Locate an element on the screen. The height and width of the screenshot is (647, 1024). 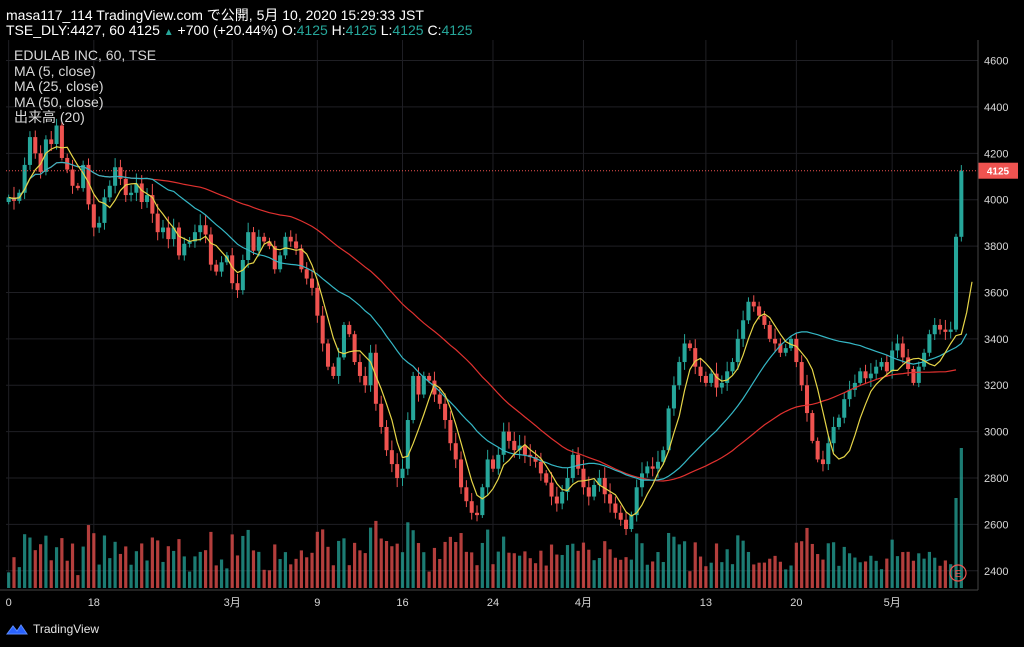
earnings-circle is located at coordinates (958, 573).